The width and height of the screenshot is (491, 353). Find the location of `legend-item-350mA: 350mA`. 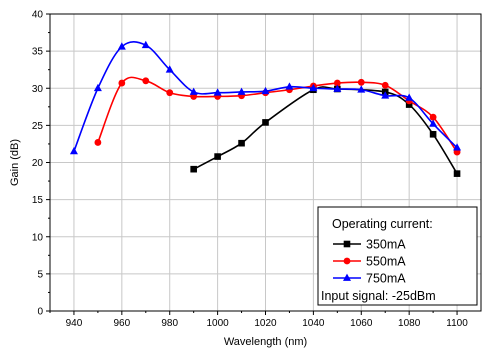

legend-item-350mA: 350mA is located at coordinates (369, 245).